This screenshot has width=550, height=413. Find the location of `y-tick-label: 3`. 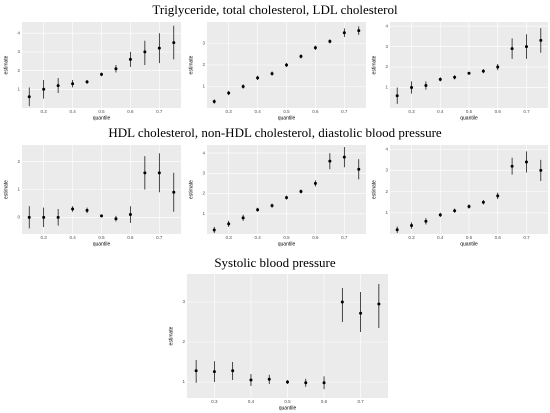

y-tick-label: 3 is located at coordinates (18, 51).